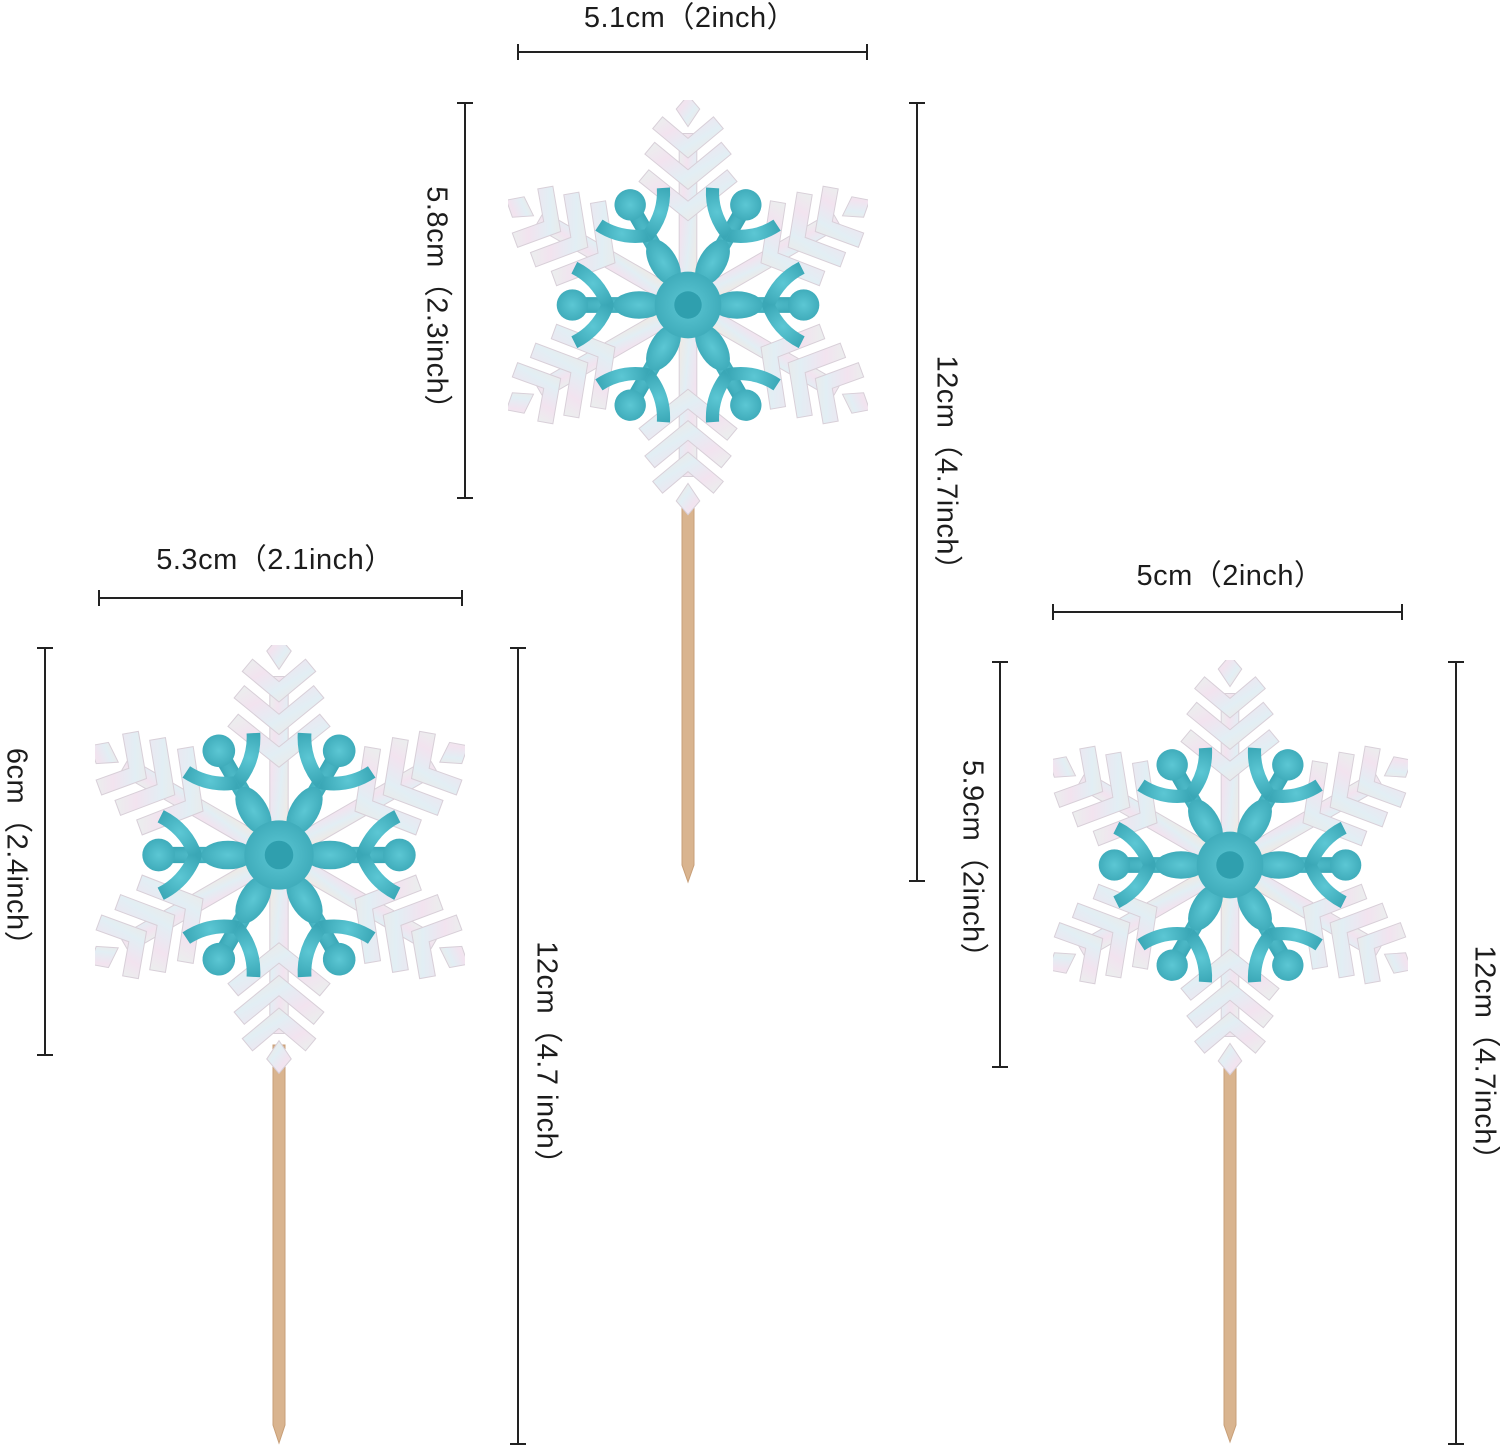  Describe the element at coordinates (546, 1060) in the screenshot. I see `left-total-height-label: 12cm（4.7 inch）` at that location.